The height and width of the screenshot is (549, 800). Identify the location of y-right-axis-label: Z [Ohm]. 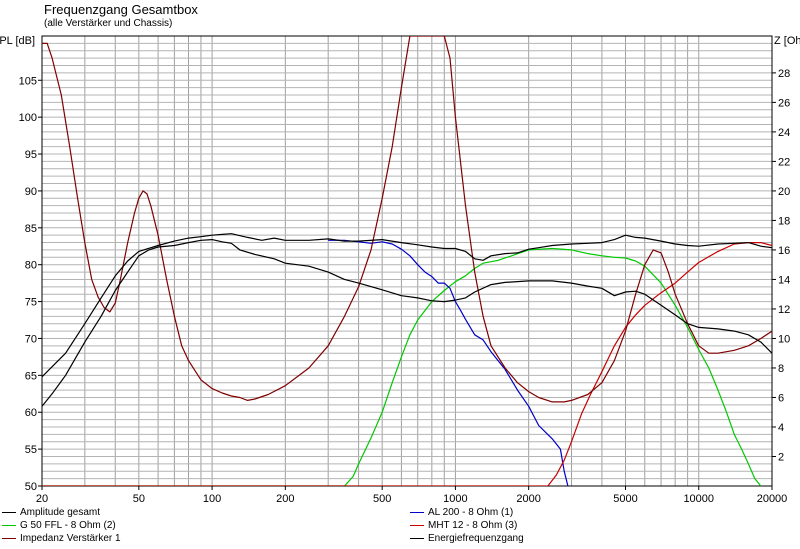
(787, 41).